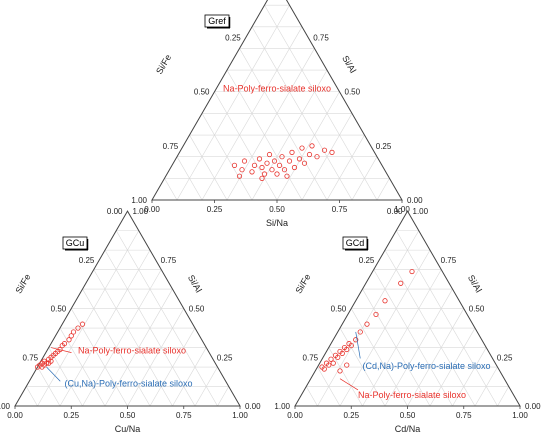 This screenshot has height=438, width=550. I want to click on bottom-axis-label: Cd/Na, so click(408, 429).